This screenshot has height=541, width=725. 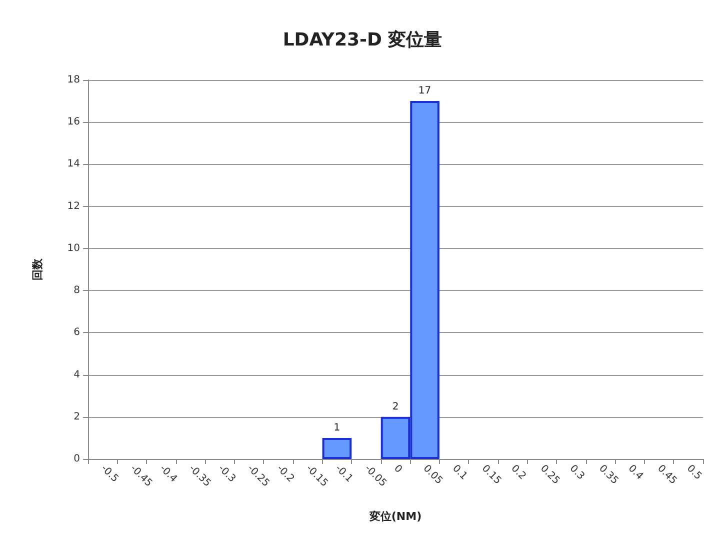 I want to click on x-tick-label: 0, so click(x=398, y=469).